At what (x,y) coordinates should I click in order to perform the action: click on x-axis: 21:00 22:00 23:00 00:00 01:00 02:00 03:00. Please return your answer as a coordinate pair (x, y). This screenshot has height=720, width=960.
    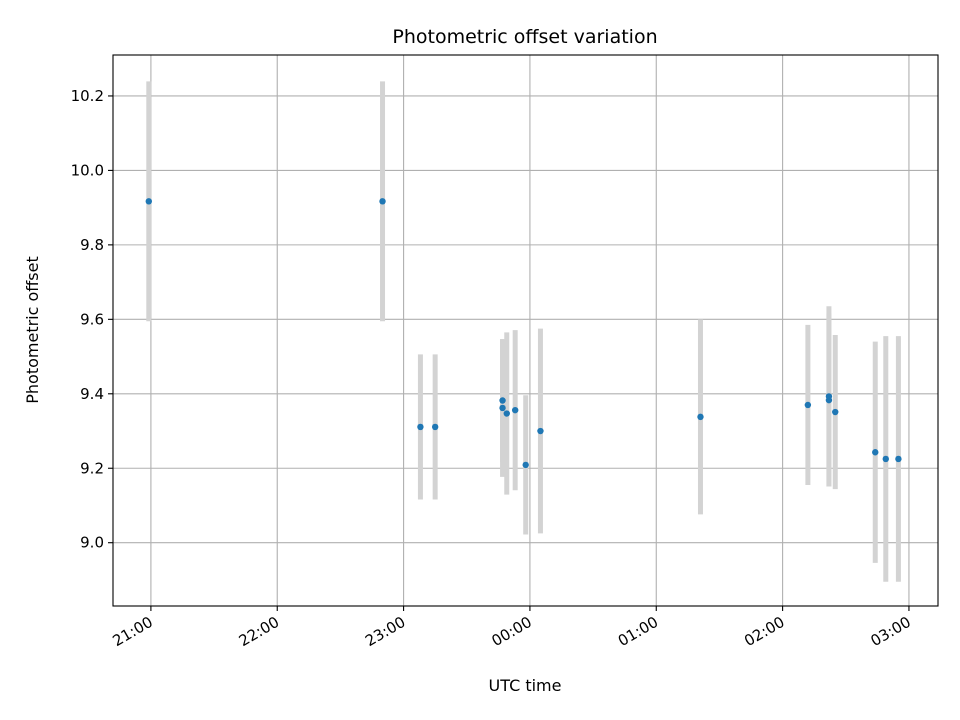
    Looking at the image, I should click on (511, 628).